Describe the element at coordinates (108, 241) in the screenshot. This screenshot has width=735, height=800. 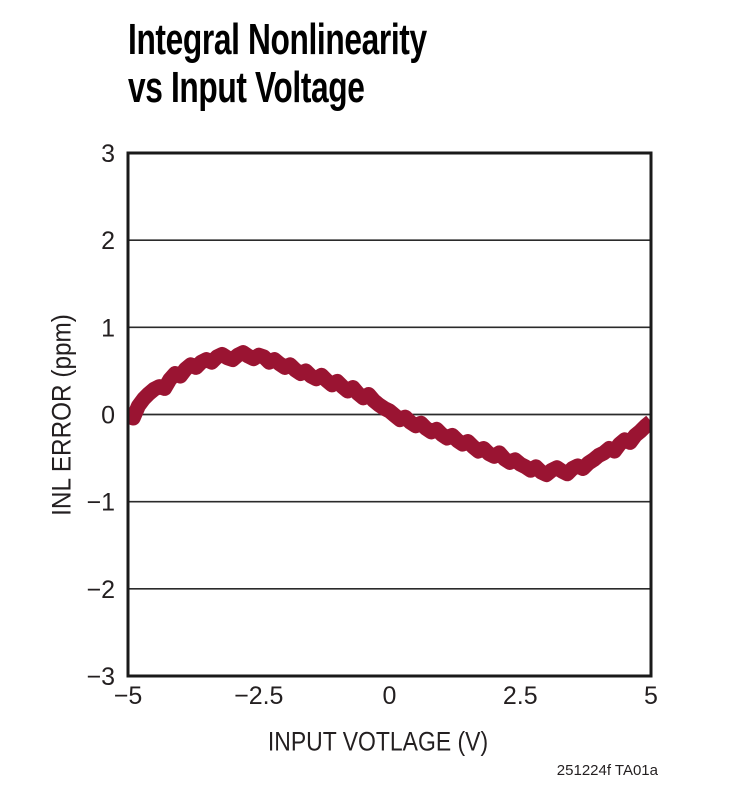
I see `y-tick-label: 2` at that location.